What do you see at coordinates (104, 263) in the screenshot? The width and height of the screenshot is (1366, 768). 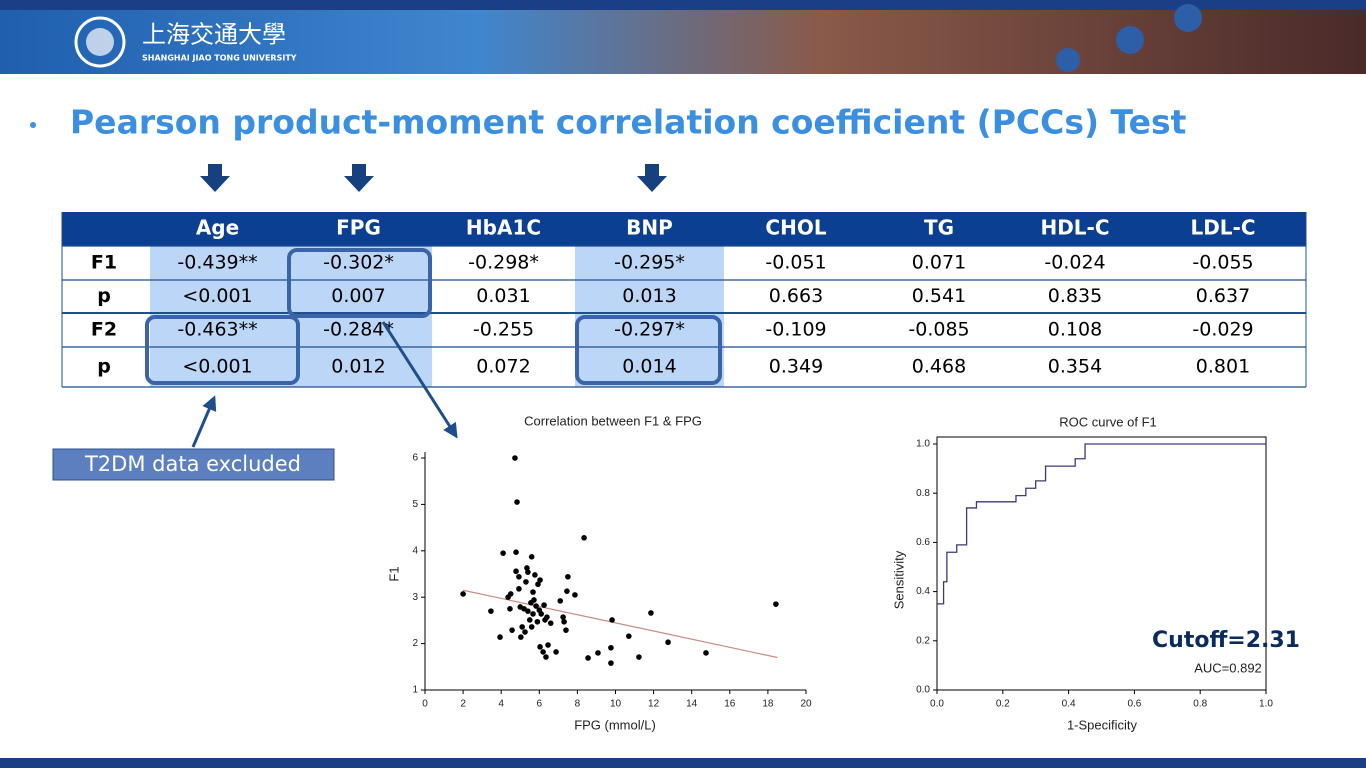 I see `row-label: F1` at bounding box center [104, 263].